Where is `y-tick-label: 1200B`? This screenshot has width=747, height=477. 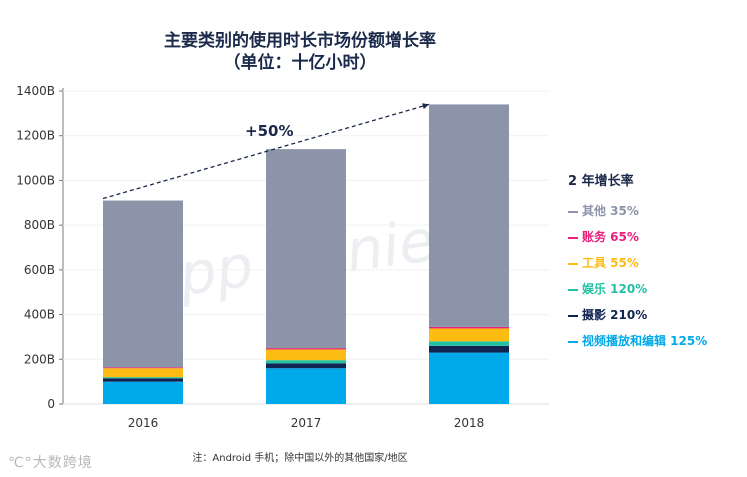
y-tick-label: 1200B is located at coordinates (35, 136).